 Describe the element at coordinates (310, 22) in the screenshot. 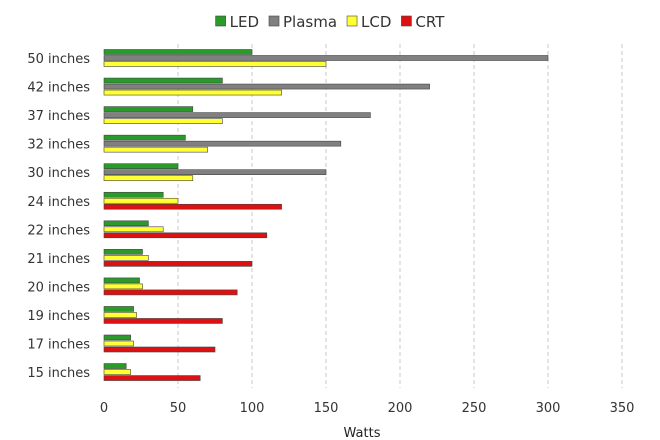

I see `legend-label-plasma: Plasma` at that location.